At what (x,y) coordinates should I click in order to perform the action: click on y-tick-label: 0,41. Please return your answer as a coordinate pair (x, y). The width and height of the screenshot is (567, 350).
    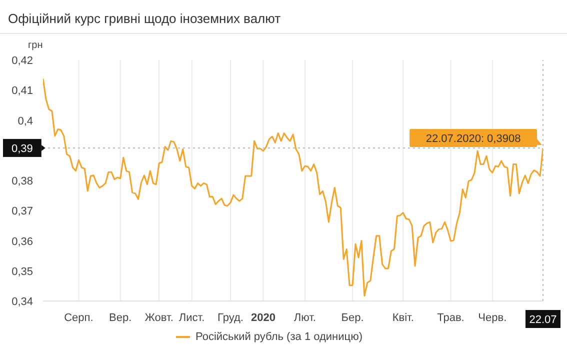
    Looking at the image, I should click on (22, 91).